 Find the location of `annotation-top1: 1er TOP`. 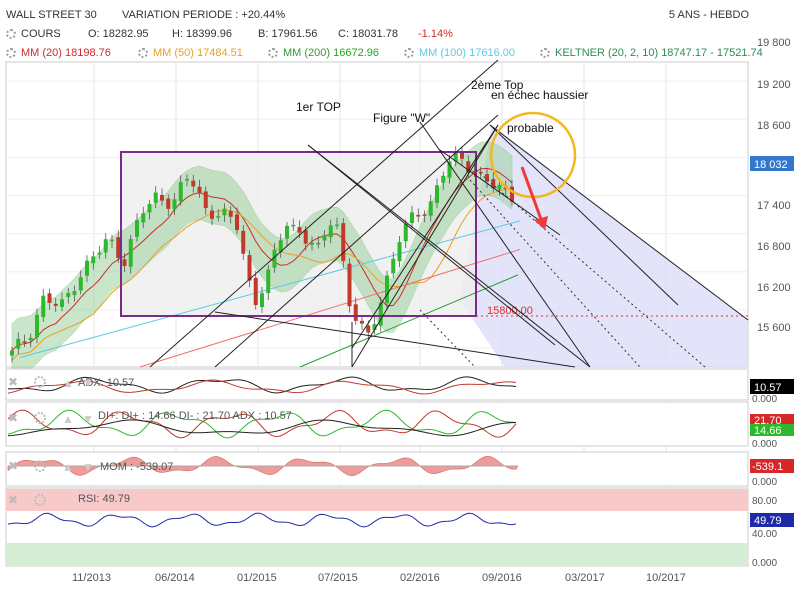

annotation-top1: 1er TOP is located at coordinates (318, 107).